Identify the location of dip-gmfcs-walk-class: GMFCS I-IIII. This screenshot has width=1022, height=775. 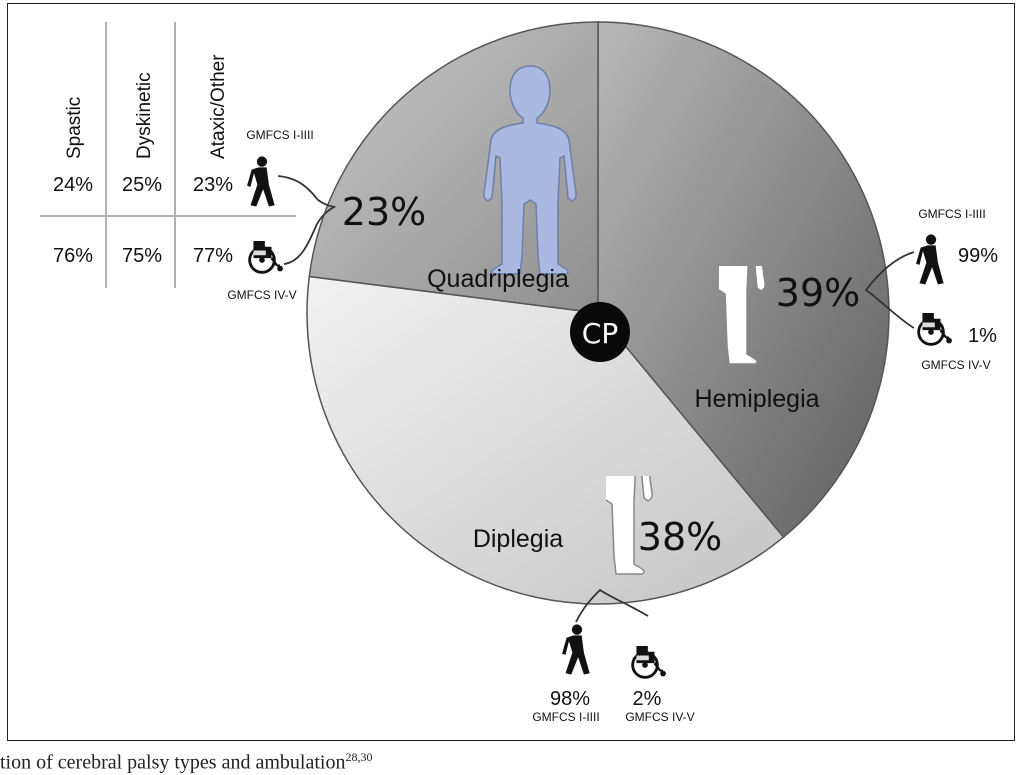
(565, 717).